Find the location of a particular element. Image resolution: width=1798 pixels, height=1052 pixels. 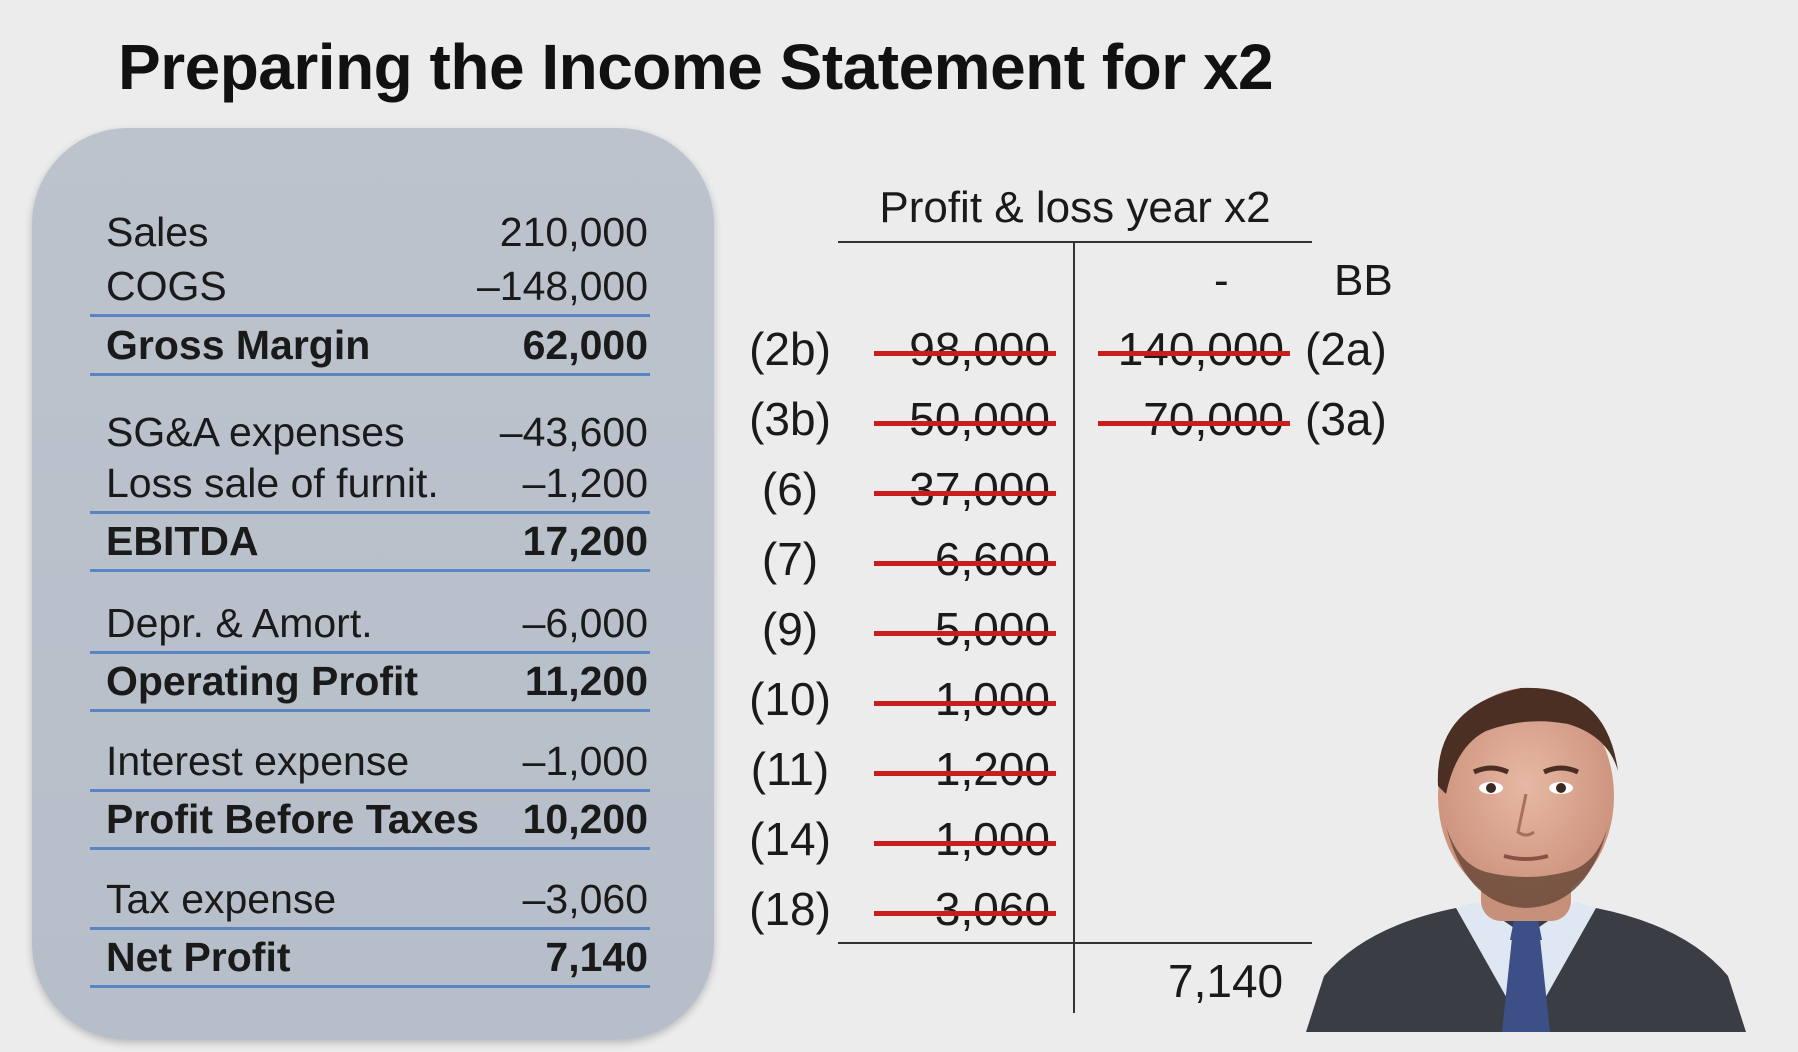

is-row-cogs: COGS –148,000 is located at coordinates (370, 289).